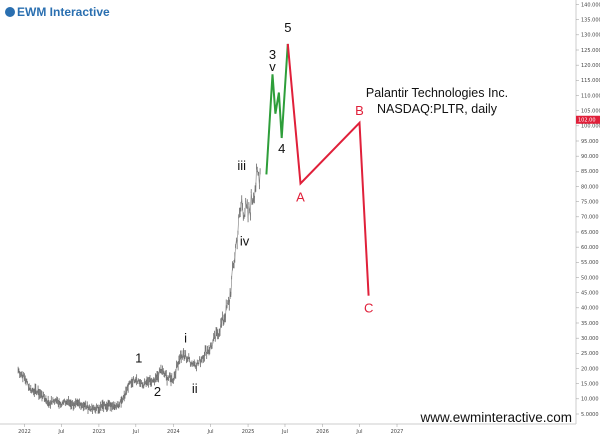  I want to click on y-tick-label: 70.000, so click(590, 218).